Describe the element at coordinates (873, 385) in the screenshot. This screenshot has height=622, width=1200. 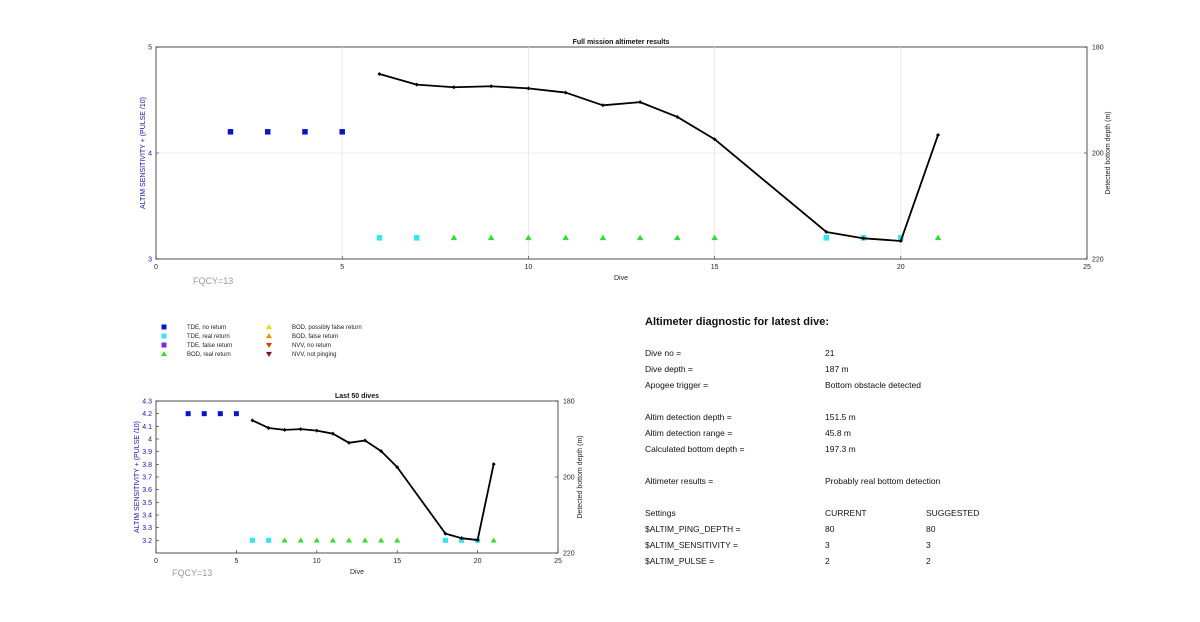
I see `apogee-trigger-value: Bottom obstacle detected` at that location.